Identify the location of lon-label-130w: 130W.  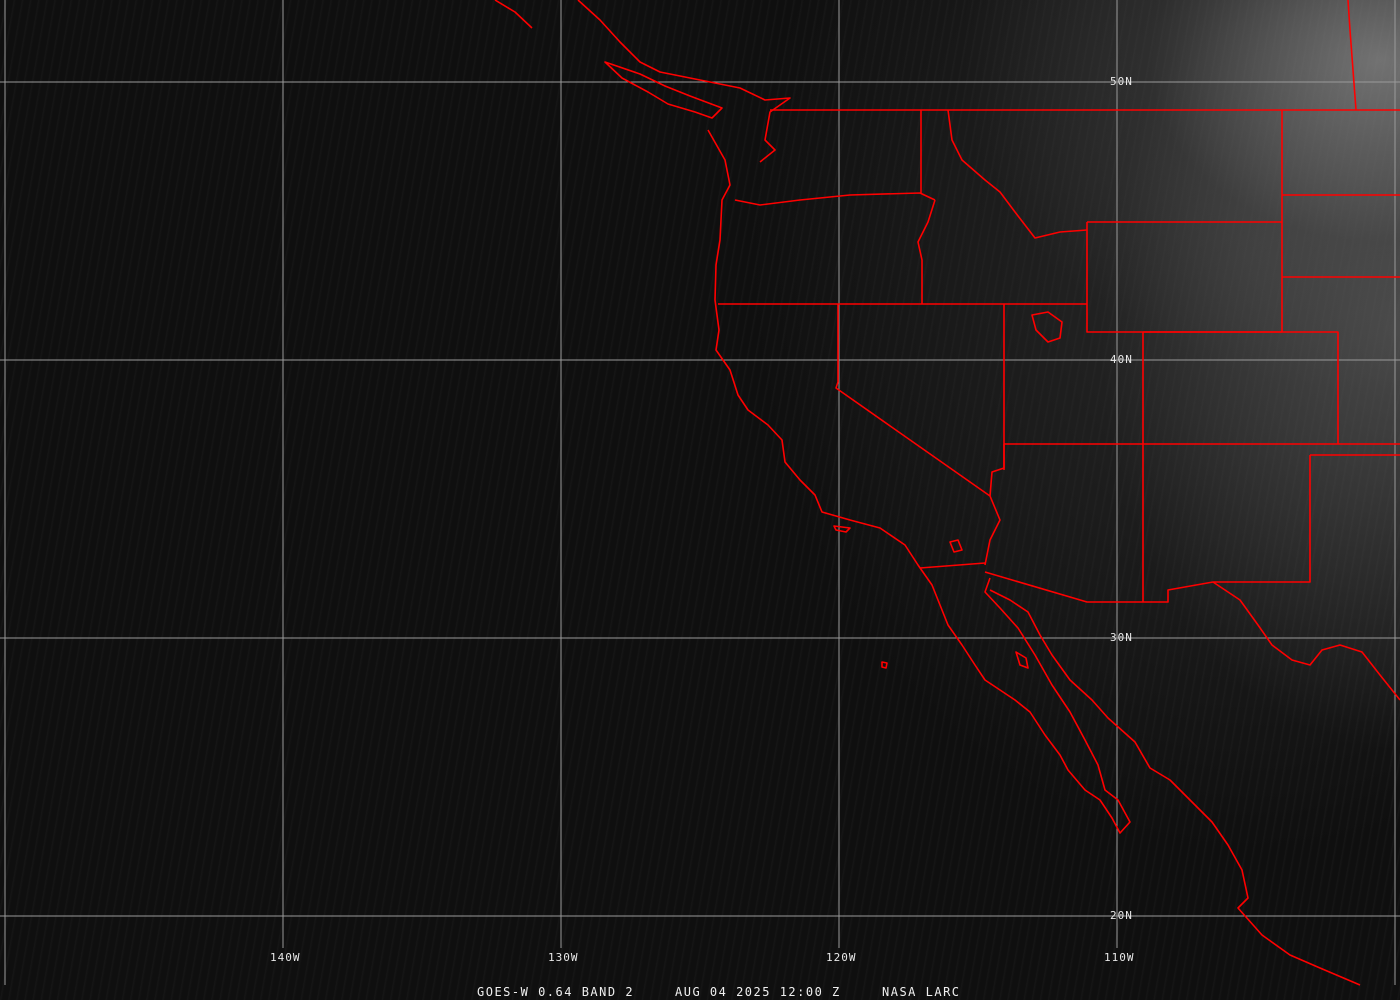
(563, 957).